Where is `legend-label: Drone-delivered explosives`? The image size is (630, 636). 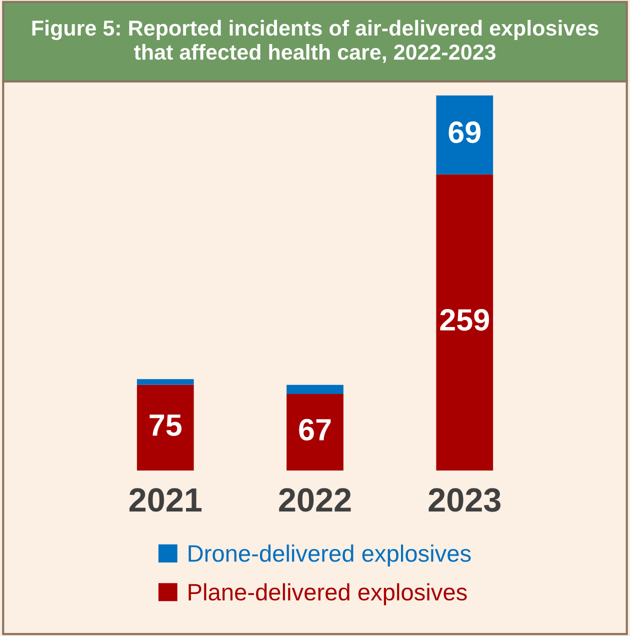
legend-label: Drone-delivered explosives is located at coordinates (329, 555).